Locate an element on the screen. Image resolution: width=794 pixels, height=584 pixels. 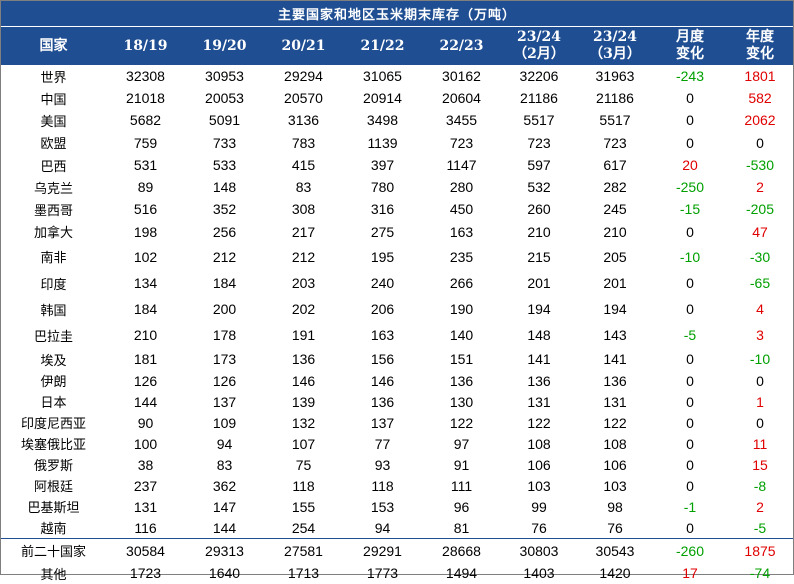
stock-value: 153 is located at coordinates (382, 506).